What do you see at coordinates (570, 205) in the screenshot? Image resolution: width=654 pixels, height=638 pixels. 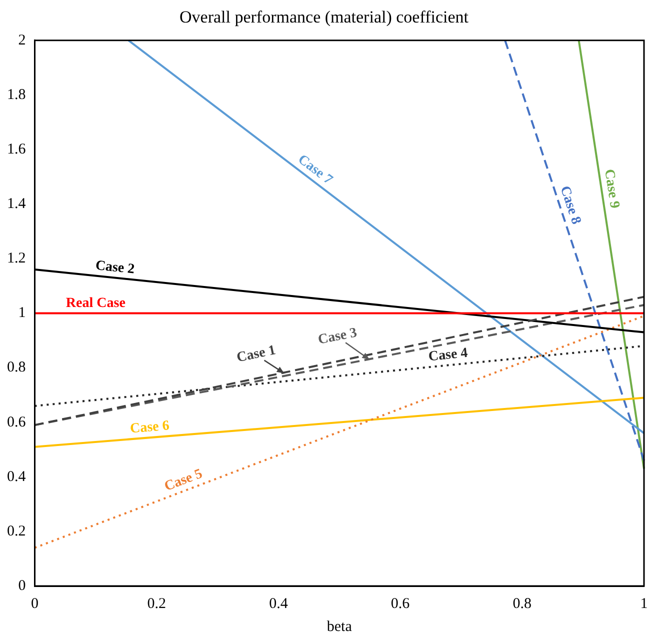 I see `text: Case 8` at bounding box center [570, 205].